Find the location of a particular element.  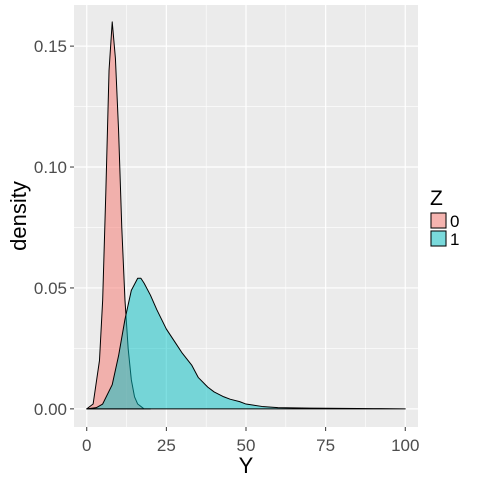

legend-title: Z is located at coordinates (436, 198).